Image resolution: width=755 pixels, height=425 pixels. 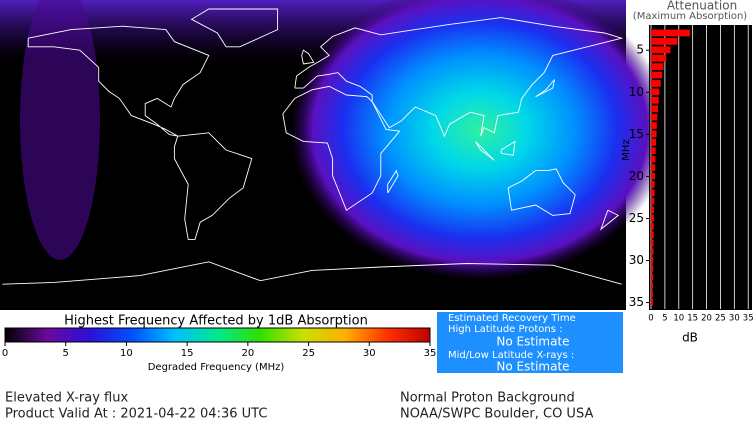 I want to click on x-tick-label: 5, so click(x=664, y=319).